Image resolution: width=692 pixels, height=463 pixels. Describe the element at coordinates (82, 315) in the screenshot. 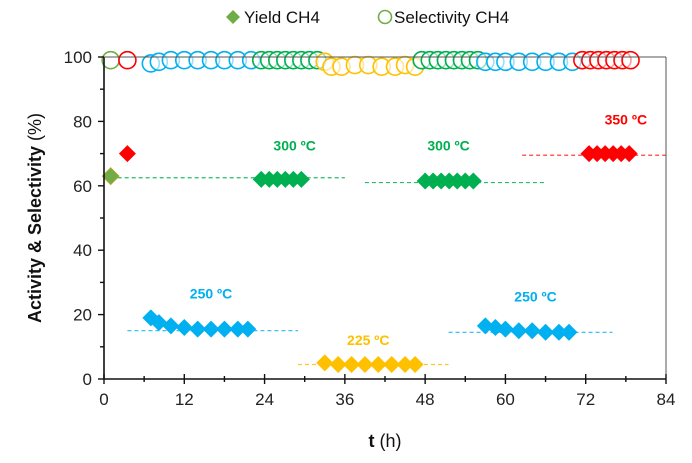

I see `y-tick-label: 20` at that location.